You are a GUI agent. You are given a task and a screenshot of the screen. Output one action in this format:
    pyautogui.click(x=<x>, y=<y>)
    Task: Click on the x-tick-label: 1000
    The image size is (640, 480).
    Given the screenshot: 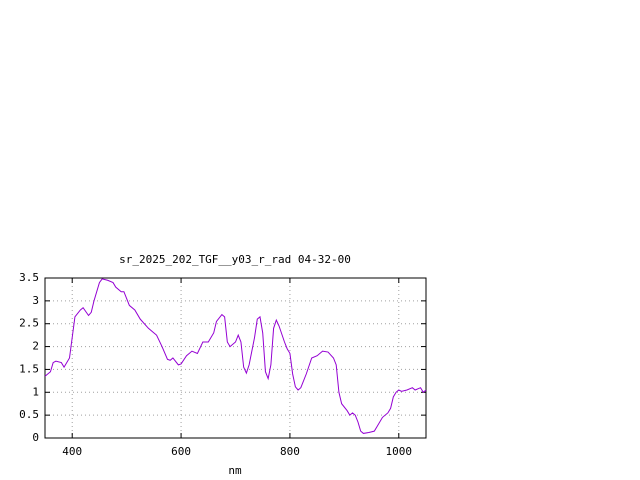 What is the action you would take?
    pyautogui.click(x=399, y=451)
    